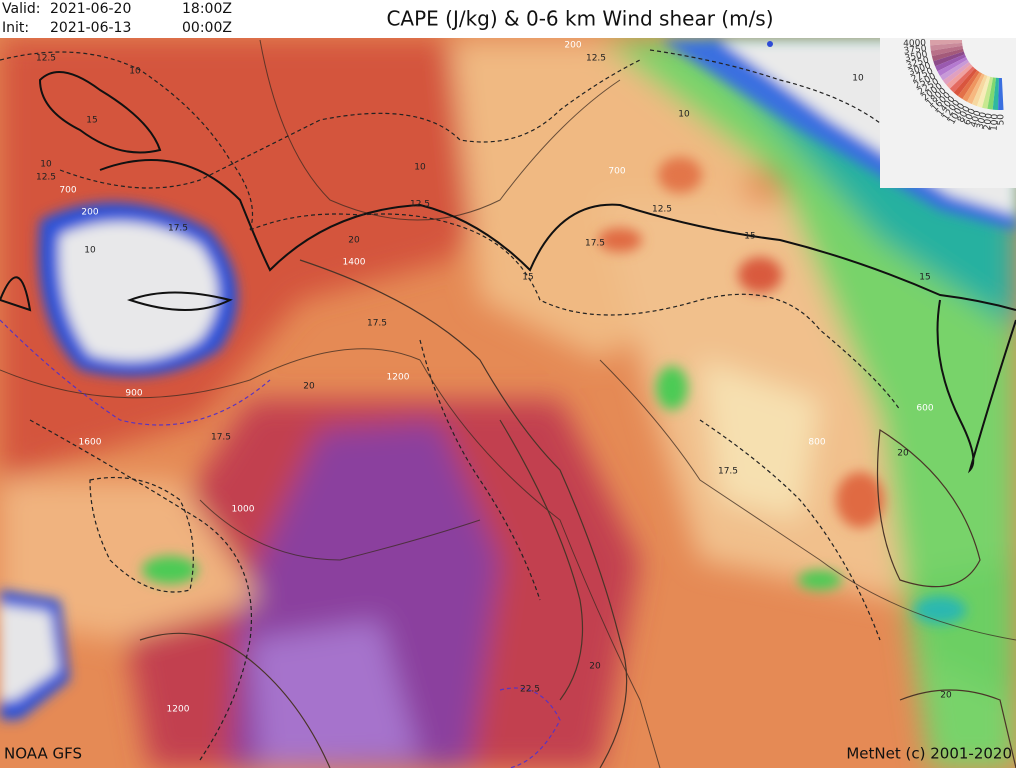  What do you see at coordinates (579, 19) in the screenshot?
I see `map-title: CAPE (J/kg) & 0-6 km Wind shear (m/s)` at bounding box center [579, 19].